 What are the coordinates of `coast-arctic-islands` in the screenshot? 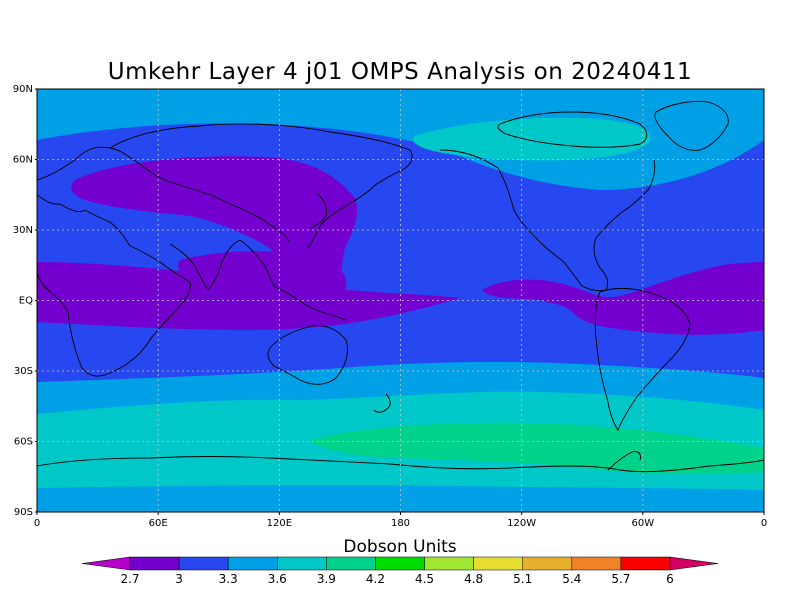 It's located at (572, 129).